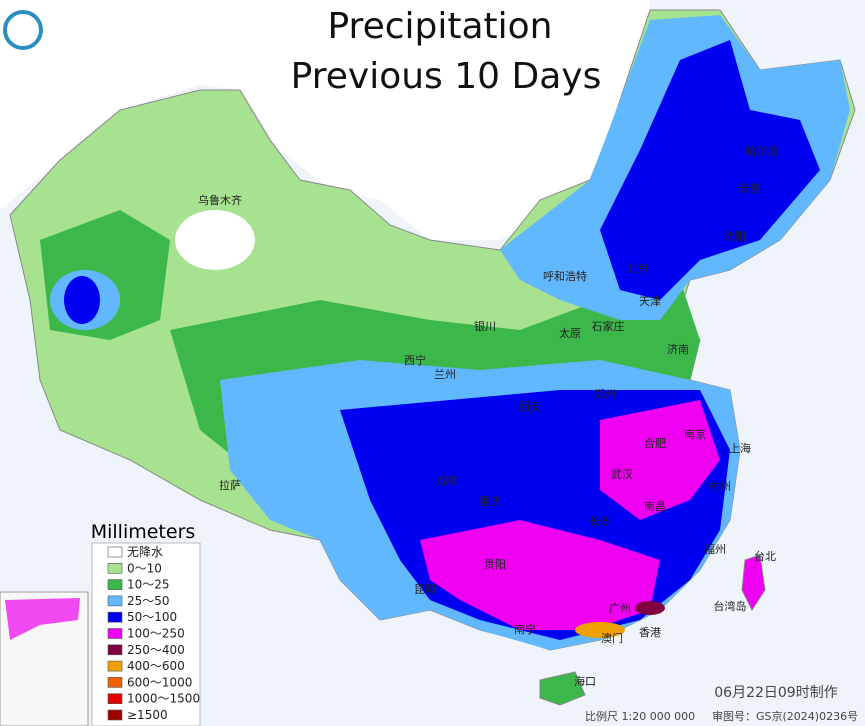 This screenshot has width=865, height=726. I want to click on scale: 比例尺 1:20 000 000, so click(640, 716).